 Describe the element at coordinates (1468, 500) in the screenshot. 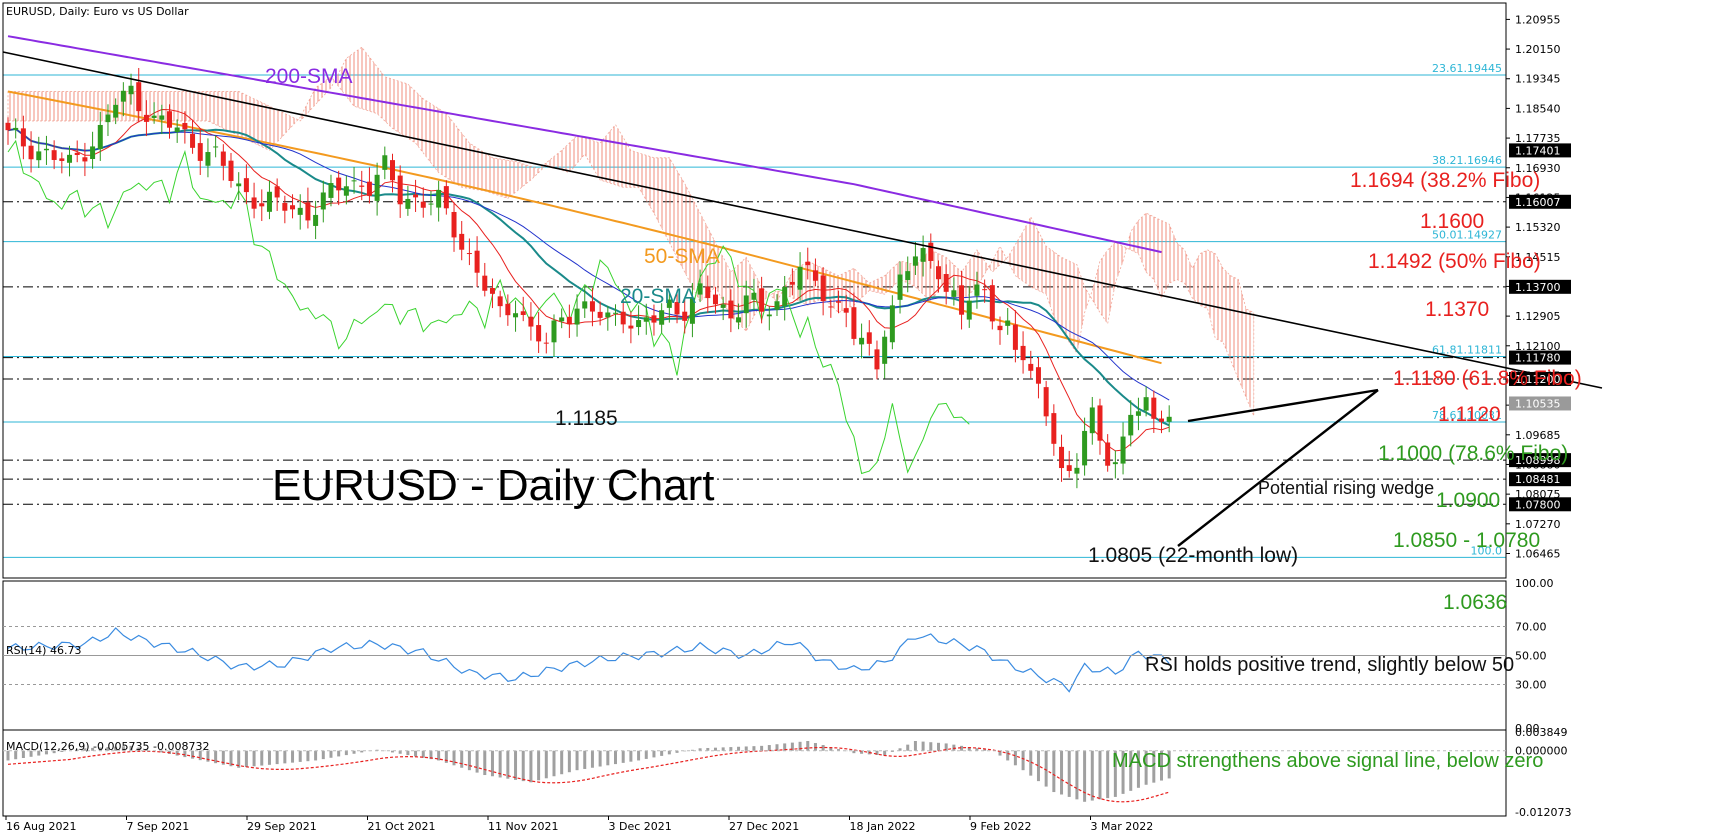

I see `annotation-1090: 1.0900` at that location.